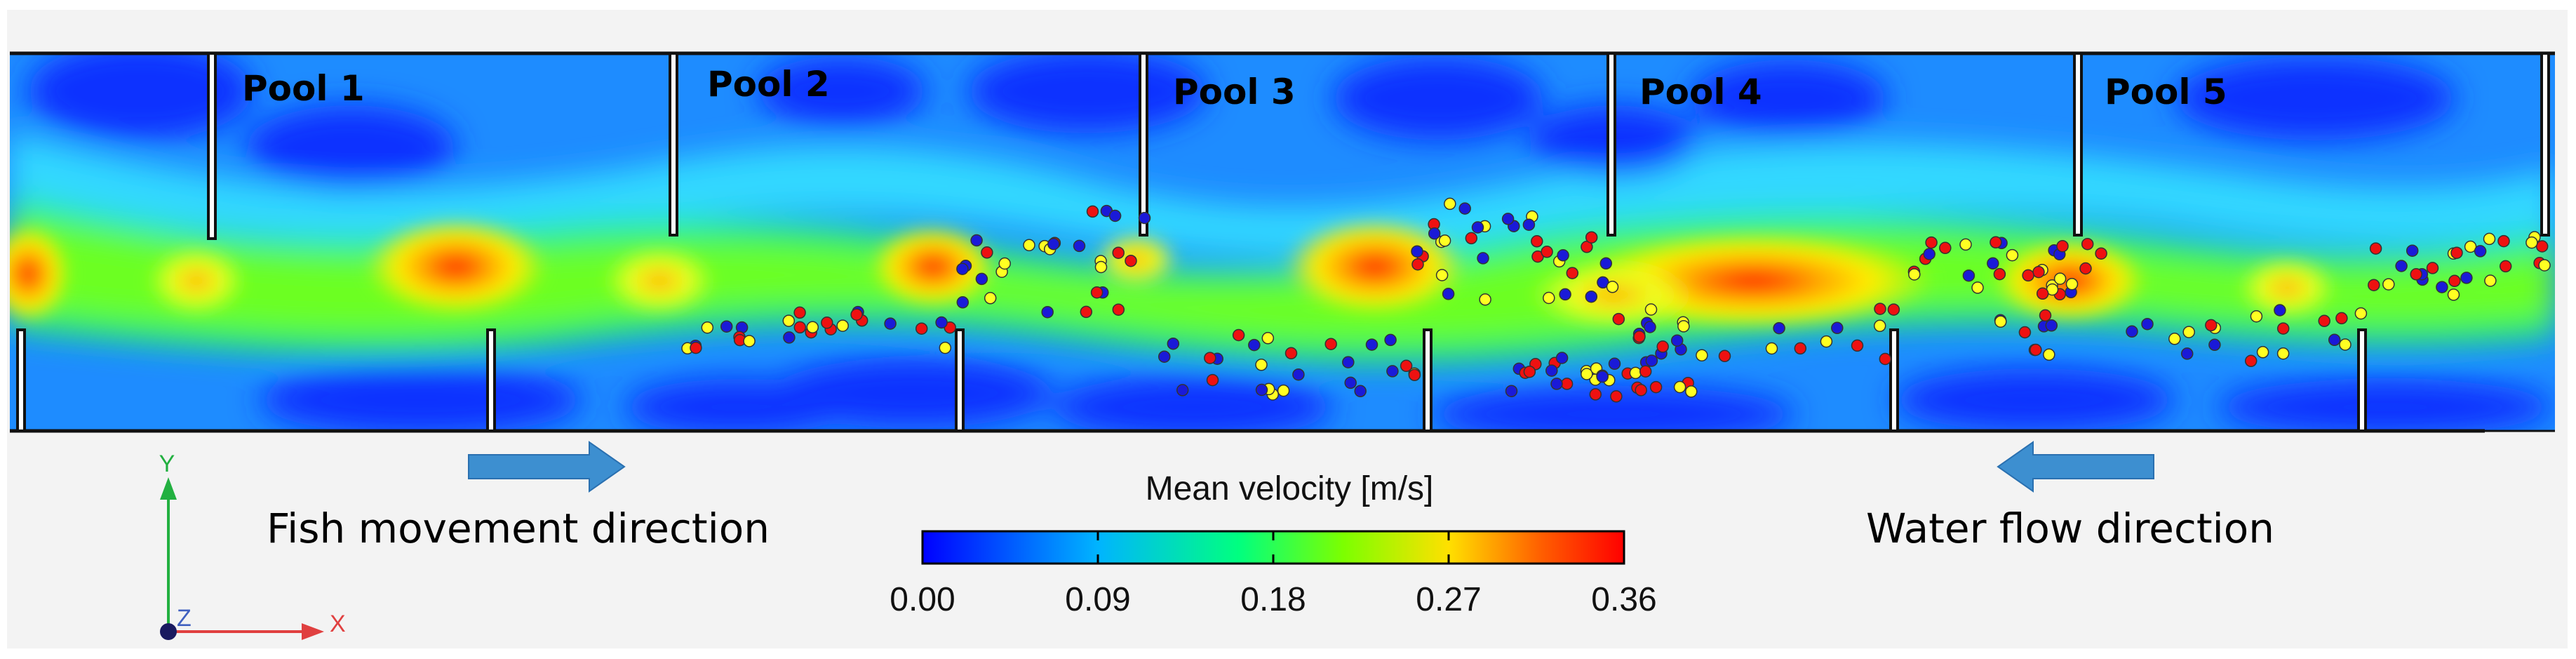 The width and height of the screenshot is (2576, 659). What do you see at coordinates (338, 624) in the screenshot?
I see `x-axis-label: X` at bounding box center [338, 624].